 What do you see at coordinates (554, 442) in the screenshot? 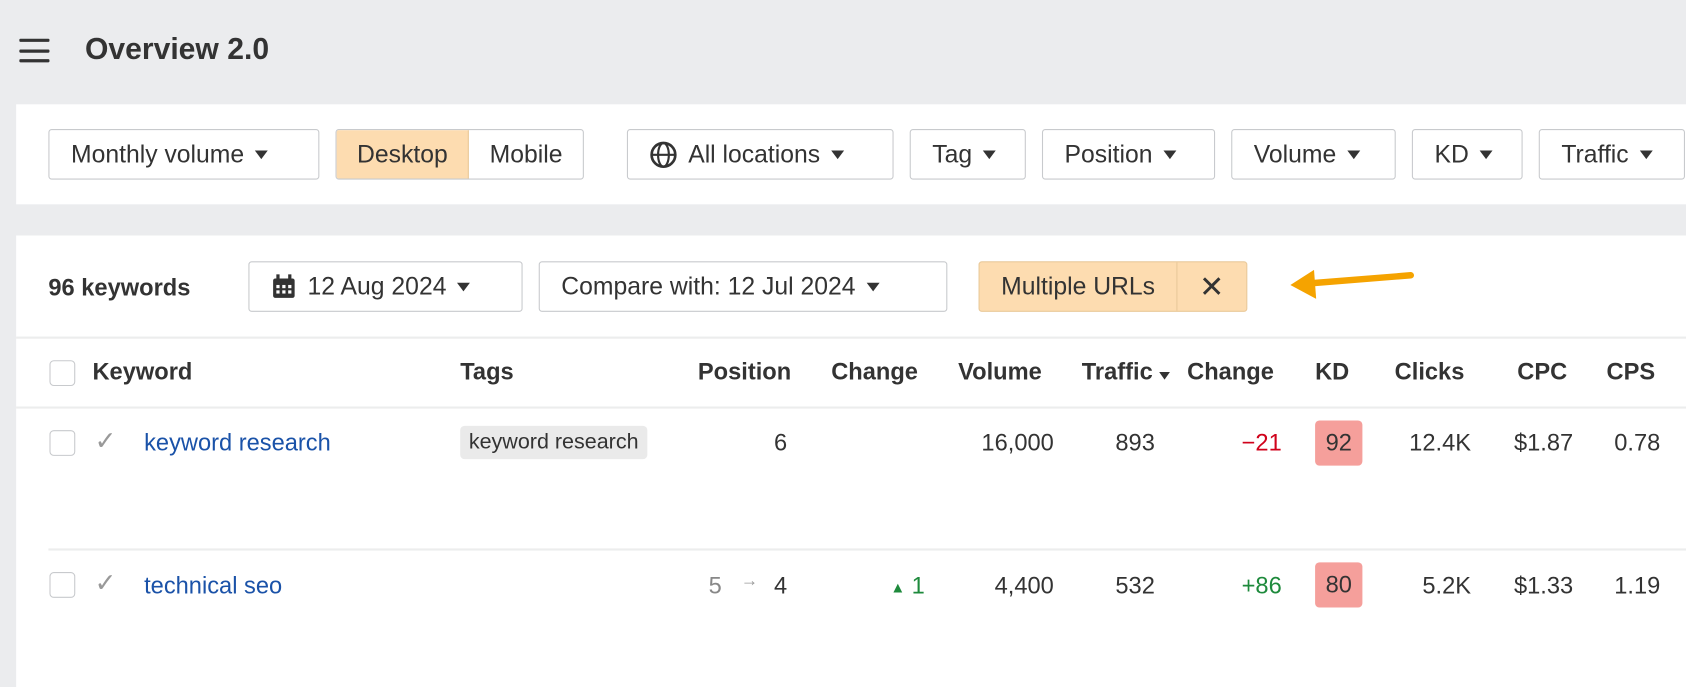
I see `tag-badge: keyword research` at bounding box center [554, 442].